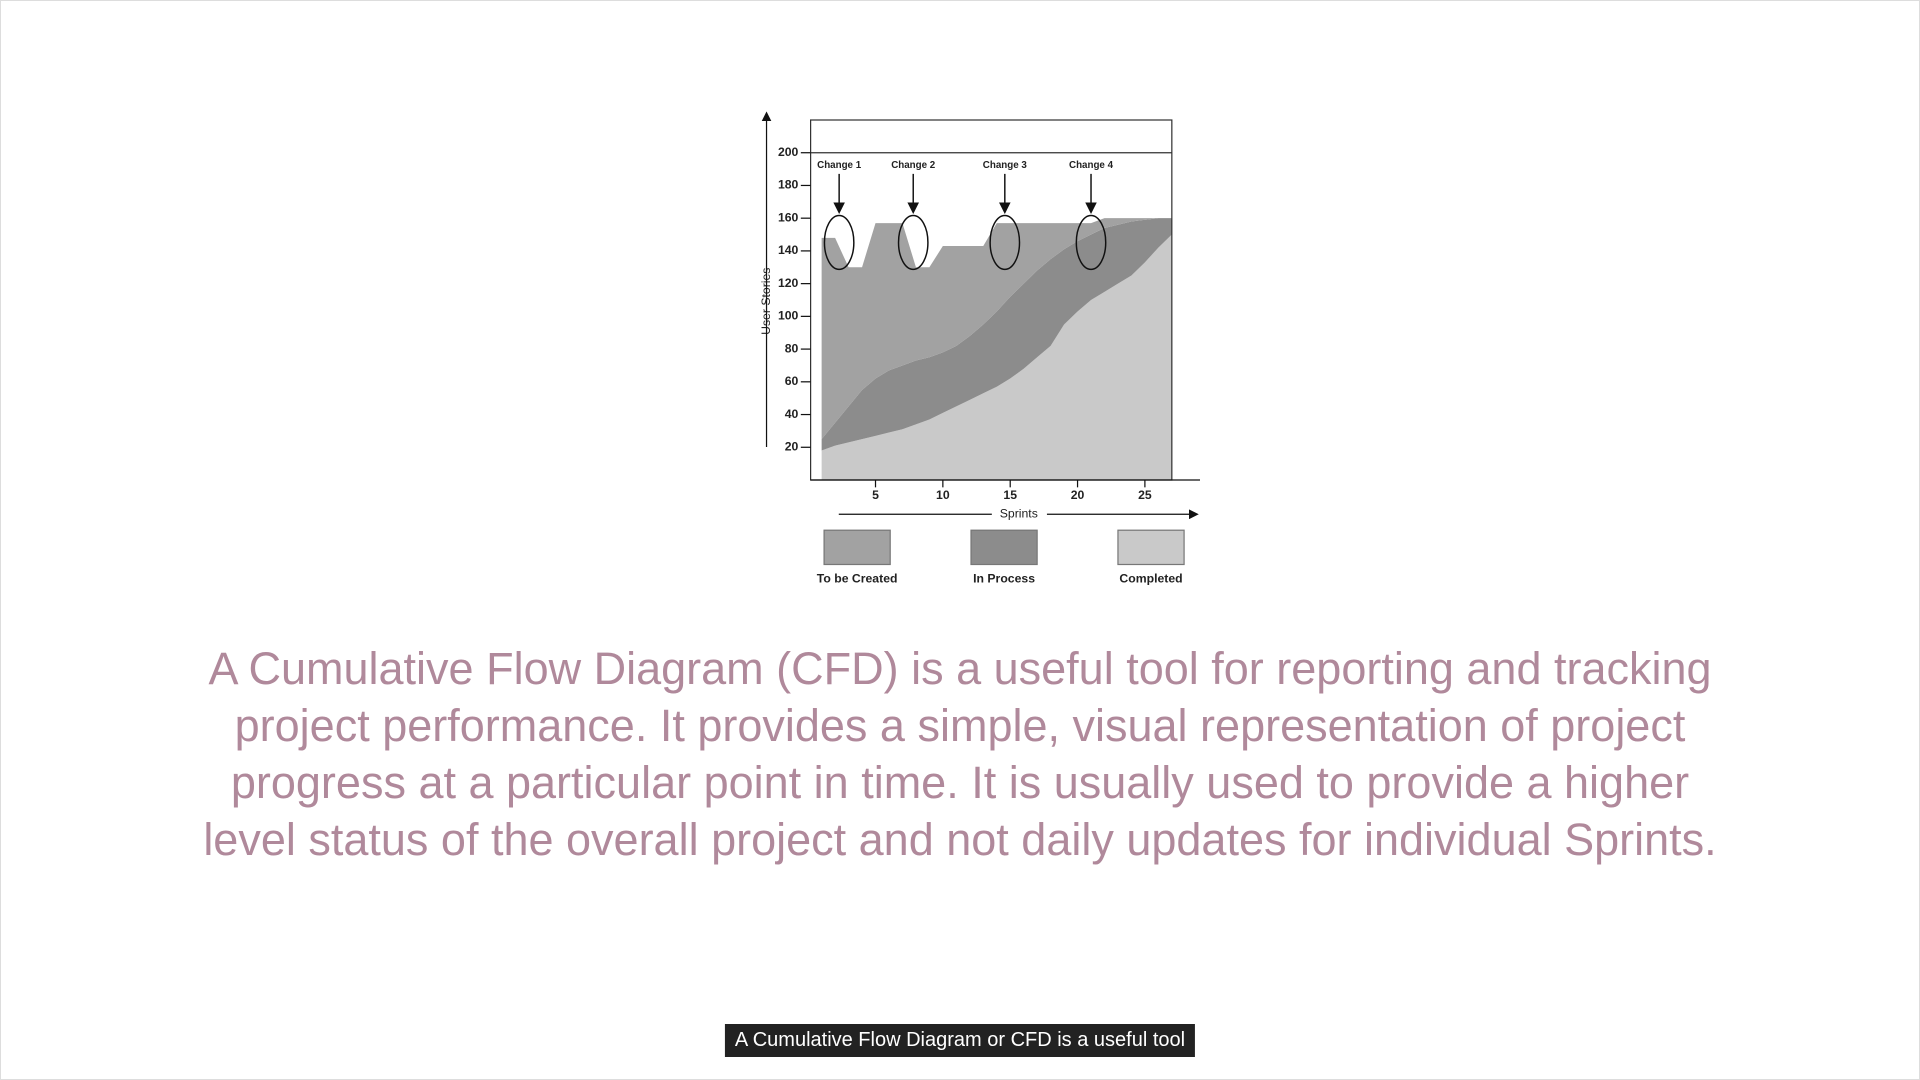  Describe the element at coordinates (1078, 495) in the screenshot. I see `x-tick-label: 20` at that location.